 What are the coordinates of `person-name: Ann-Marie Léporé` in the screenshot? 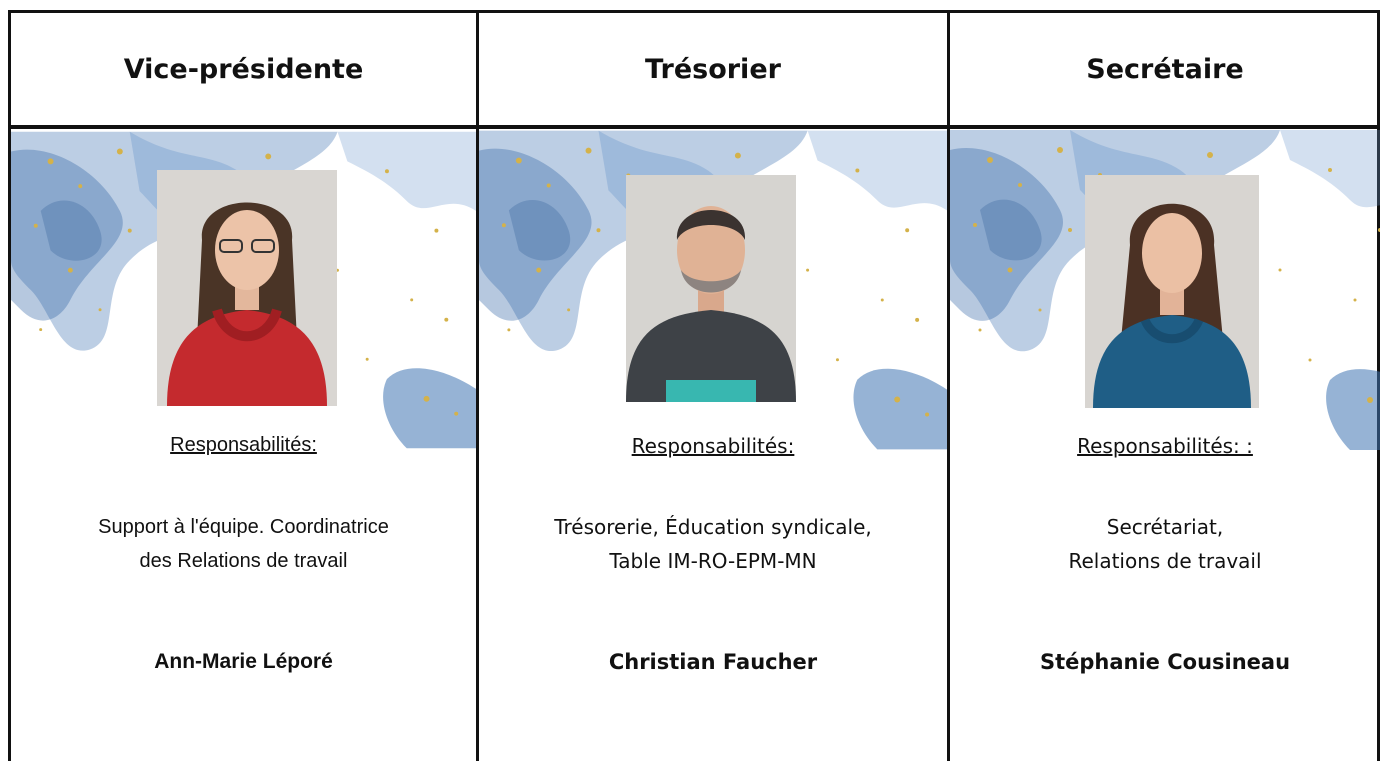 It's located at (243, 661).